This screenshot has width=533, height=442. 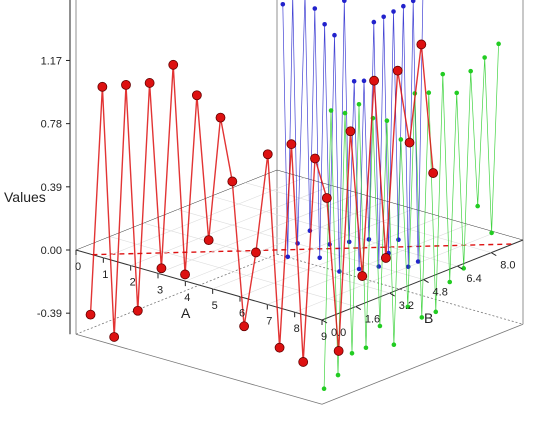 I want to click on b-tick-label: 8.0, so click(x=507, y=266).